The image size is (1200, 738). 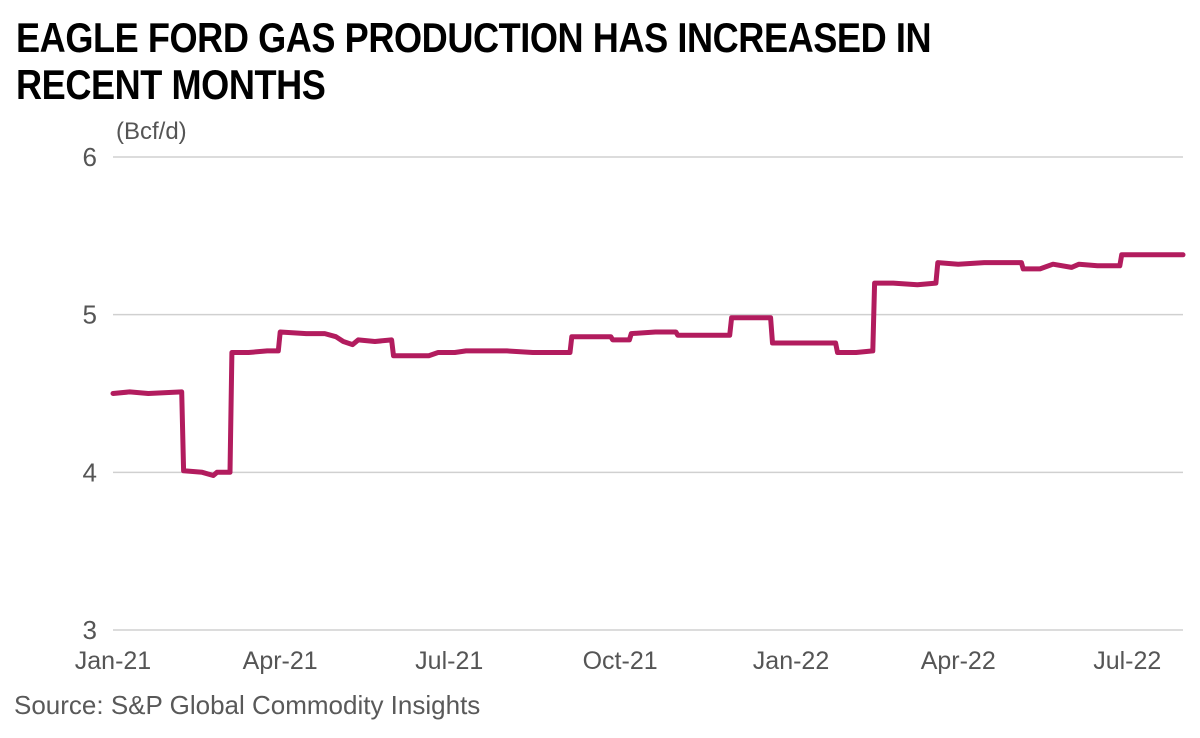 What do you see at coordinates (113, 661) in the screenshot?
I see `x-tick-label: Jan-21` at bounding box center [113, 661].